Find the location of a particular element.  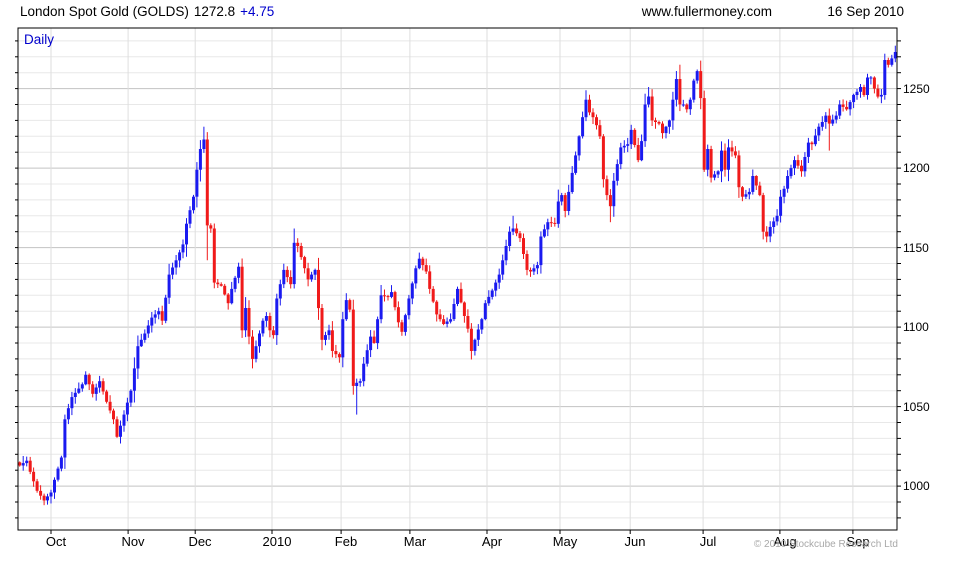

x-axis-month-label: Oct is located at coordinates (56, 541).